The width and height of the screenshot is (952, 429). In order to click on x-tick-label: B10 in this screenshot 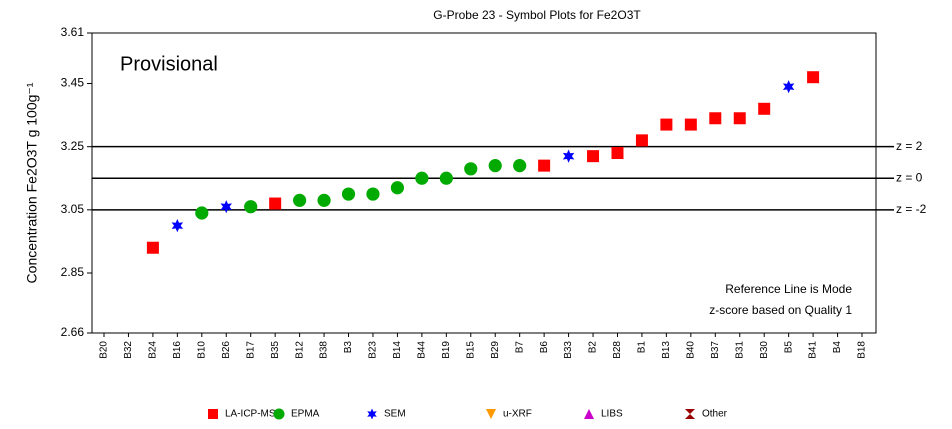, I will do `click(201, 350)`.